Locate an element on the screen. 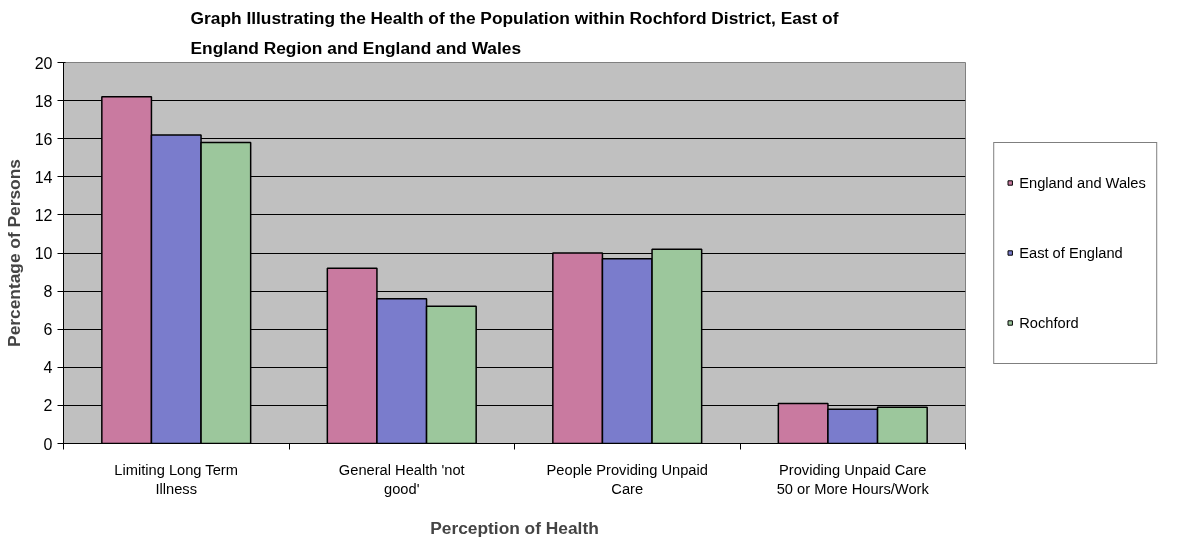  y-tick-label: 16 is located at coordinates (43, 139).